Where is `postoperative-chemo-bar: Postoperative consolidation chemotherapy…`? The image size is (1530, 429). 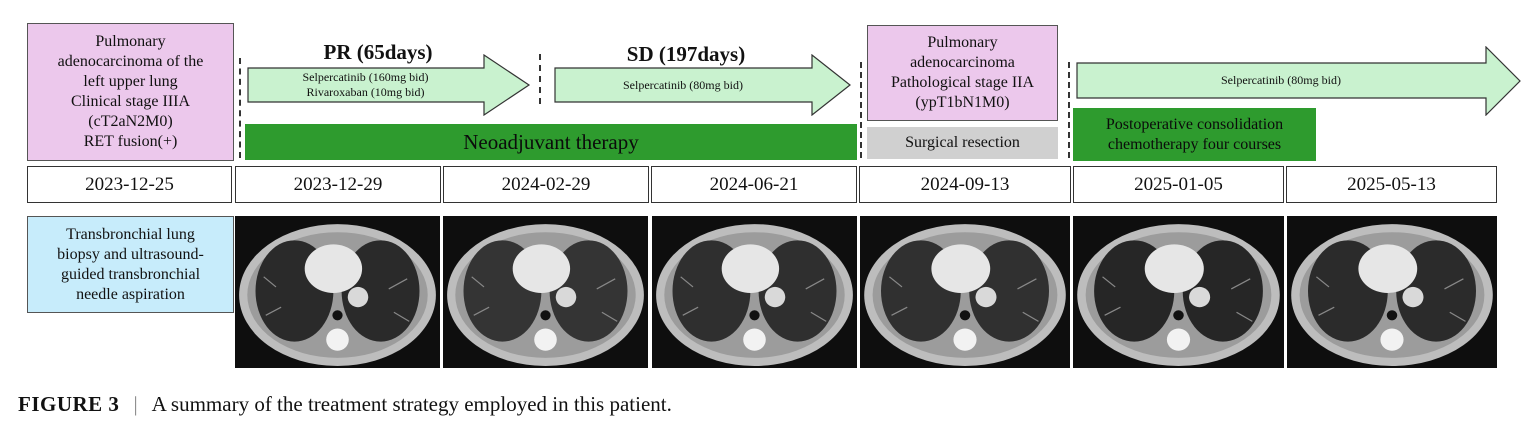
postoperative-chemo-bar: Postoperative consolidation chemotherapy… is located at coordinates (1194, 134).